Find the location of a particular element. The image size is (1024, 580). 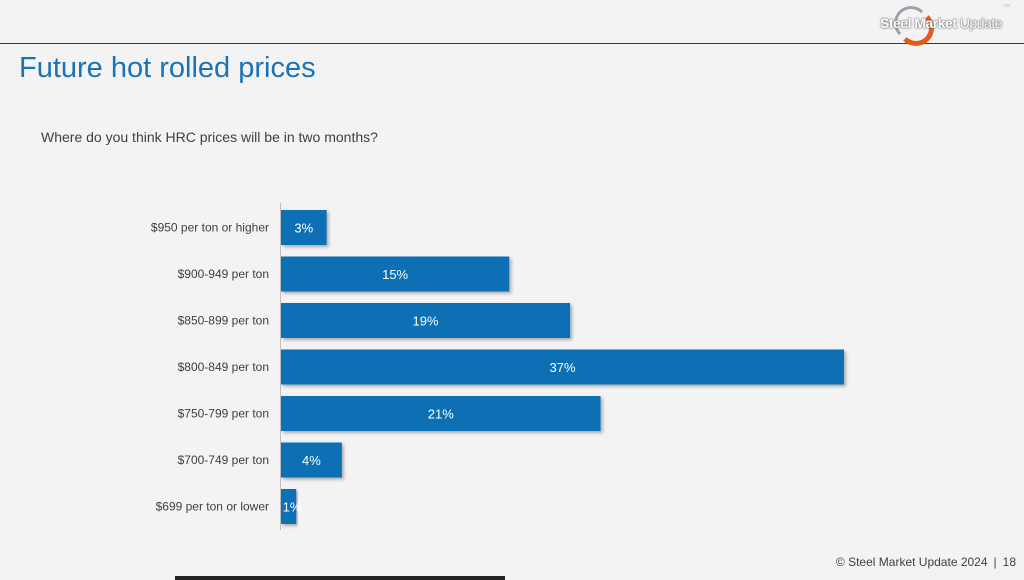

bar-value-label: 4% is located at coordinates (311, 460).